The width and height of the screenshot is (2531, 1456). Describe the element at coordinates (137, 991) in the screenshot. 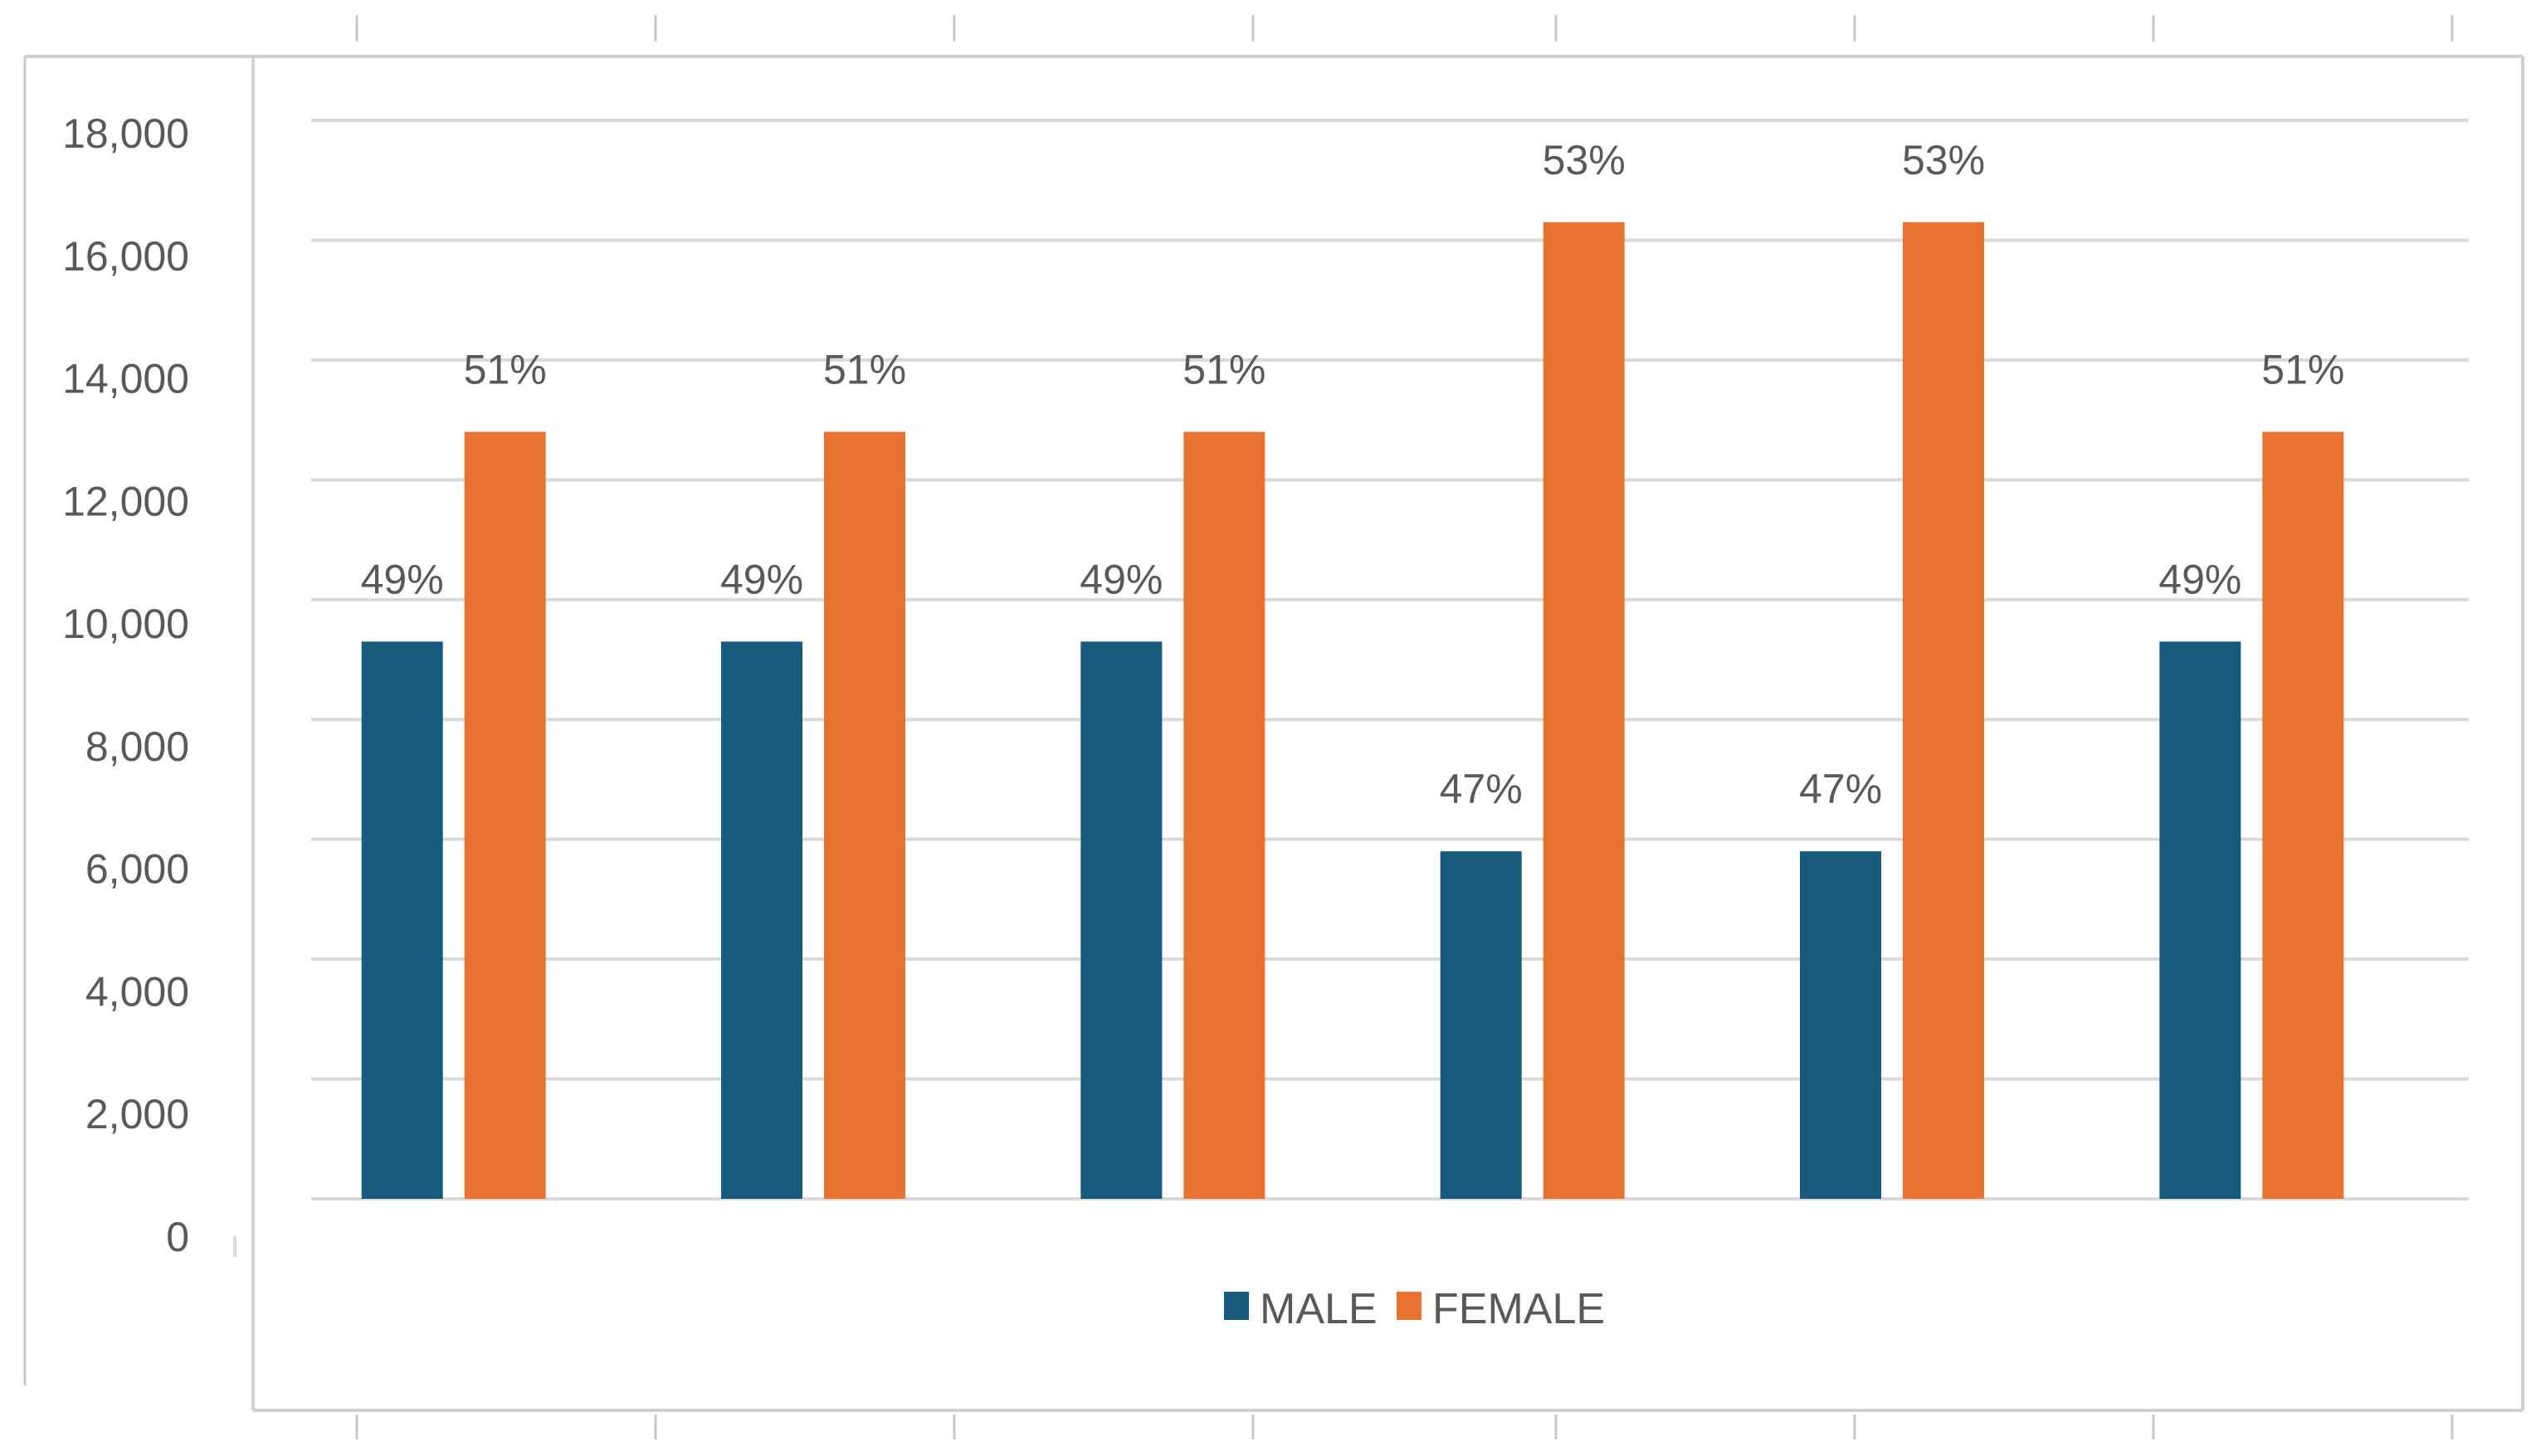

I see `y-tick-label: 4,000` at that location.